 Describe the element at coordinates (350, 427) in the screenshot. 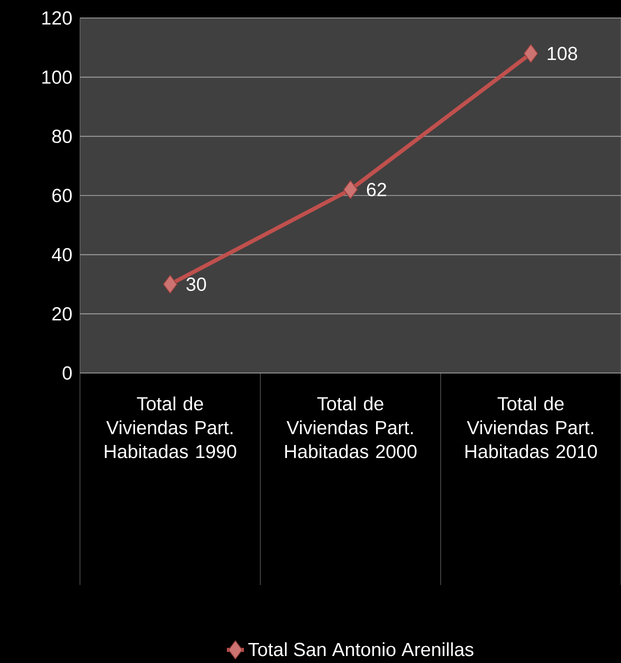

I see `x-tick-label: Total de Viviendas Part. Habitadas 2000` at that location.